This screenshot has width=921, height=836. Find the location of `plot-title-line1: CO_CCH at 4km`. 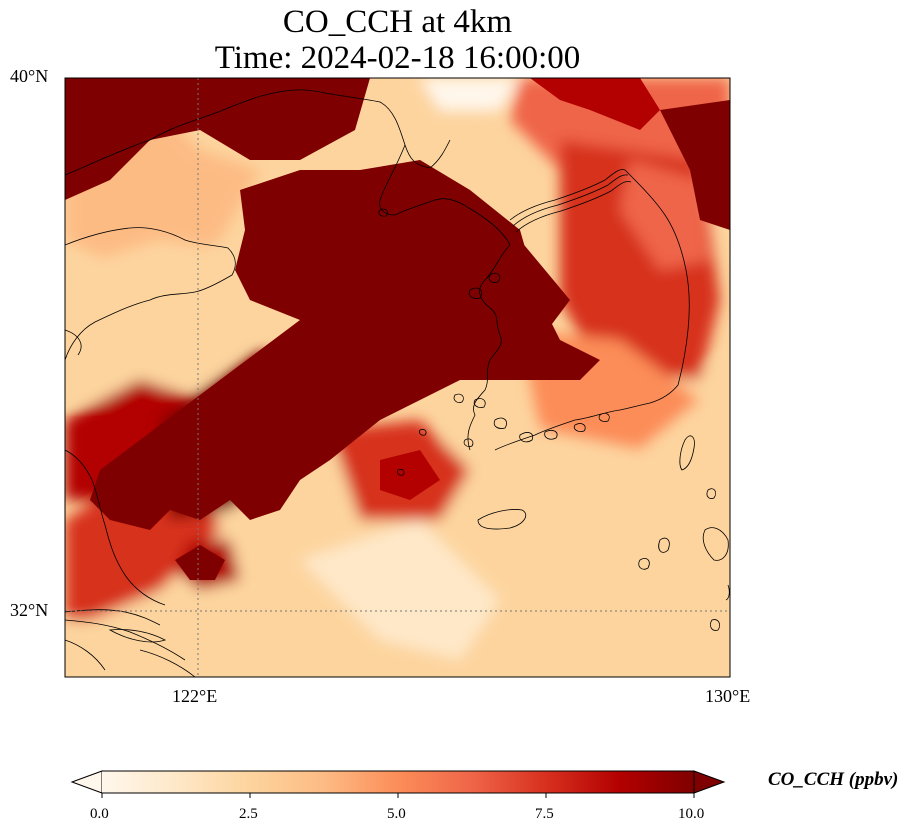

plot-title-line1: CO_CCH at 4km is located at coordinates (397, 22).